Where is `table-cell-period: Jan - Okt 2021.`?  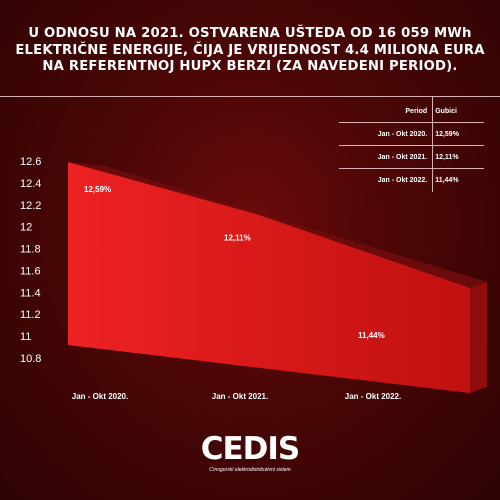 table-cell-period: Jan - Okt 2021. is located at coordinates (385, 157).